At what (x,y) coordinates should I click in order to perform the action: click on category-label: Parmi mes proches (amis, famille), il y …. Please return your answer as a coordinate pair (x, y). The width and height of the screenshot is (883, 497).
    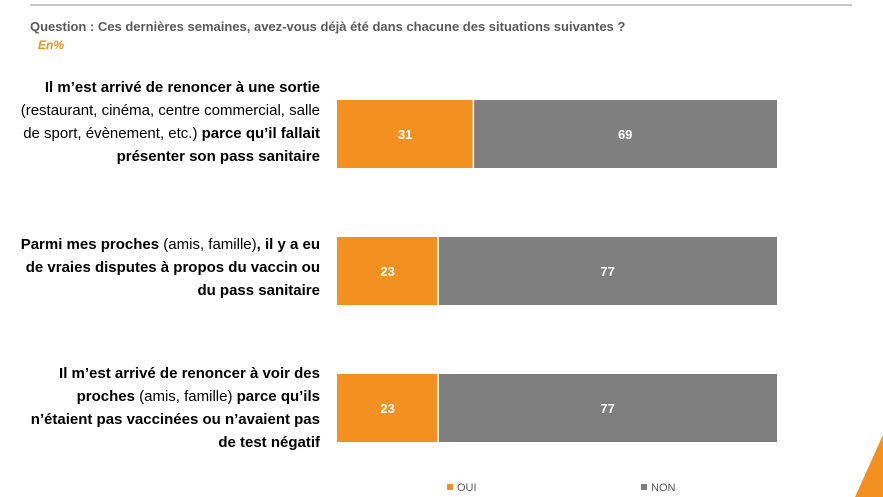
    Looking at the image, I should click on (170, 267).